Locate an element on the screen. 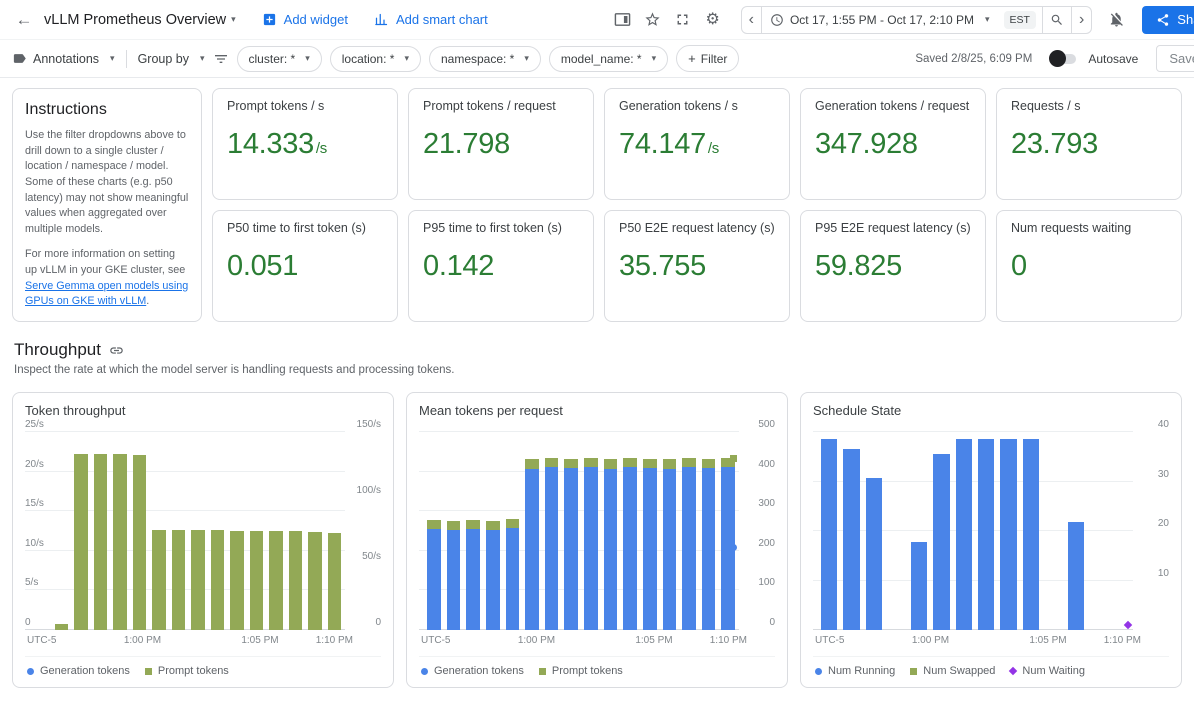 Image resolution: width=1194 pixels, height=720 pixels. time-range-text: Oct 17, 1:55 PM - Oct 17, 2:10 PM is located at coordinates (882, 19).